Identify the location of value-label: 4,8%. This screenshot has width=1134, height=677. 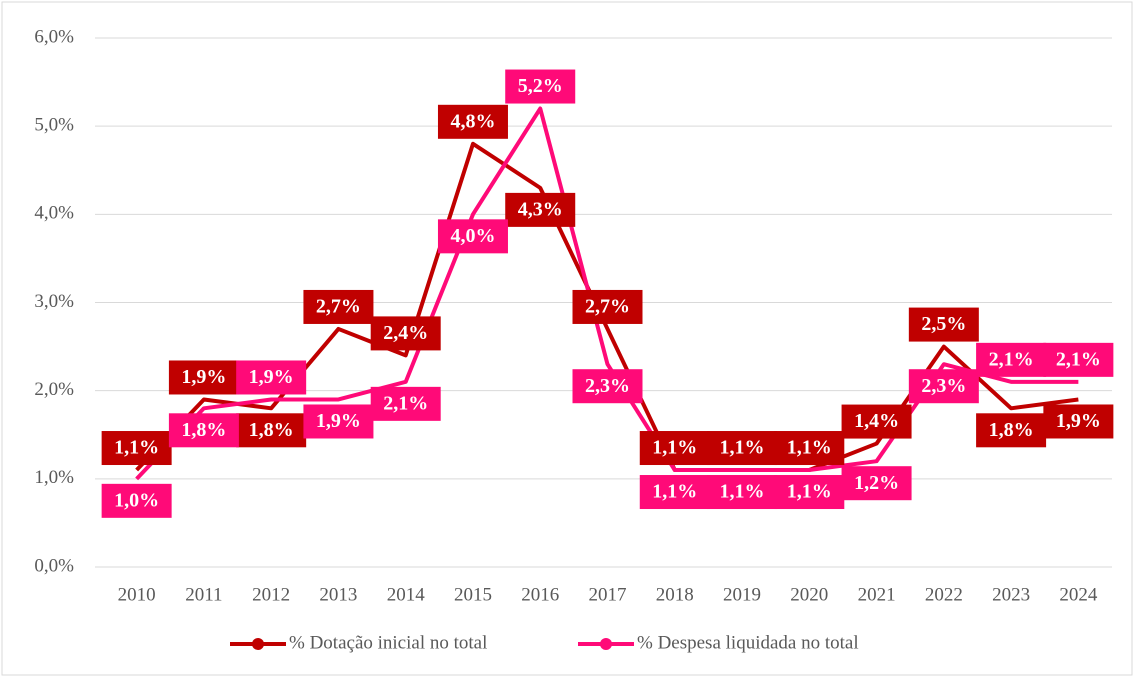
(472, 121).